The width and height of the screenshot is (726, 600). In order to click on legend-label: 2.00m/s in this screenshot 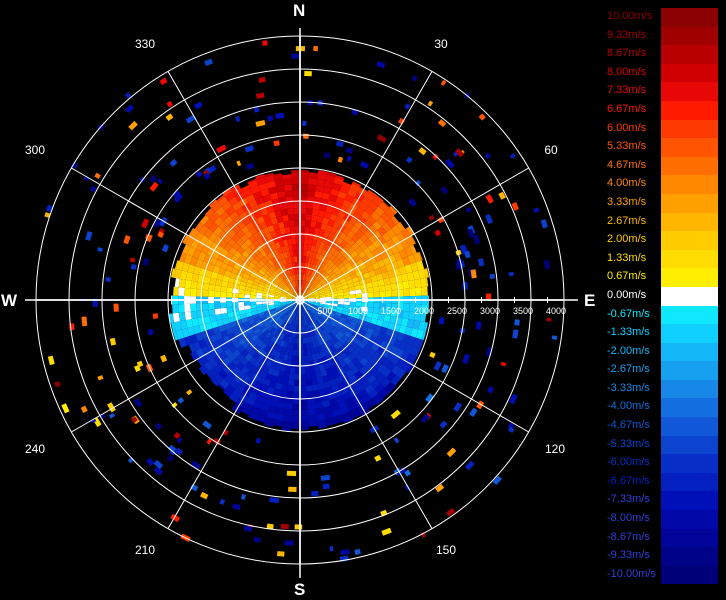, I will do `click(627, 239)`.